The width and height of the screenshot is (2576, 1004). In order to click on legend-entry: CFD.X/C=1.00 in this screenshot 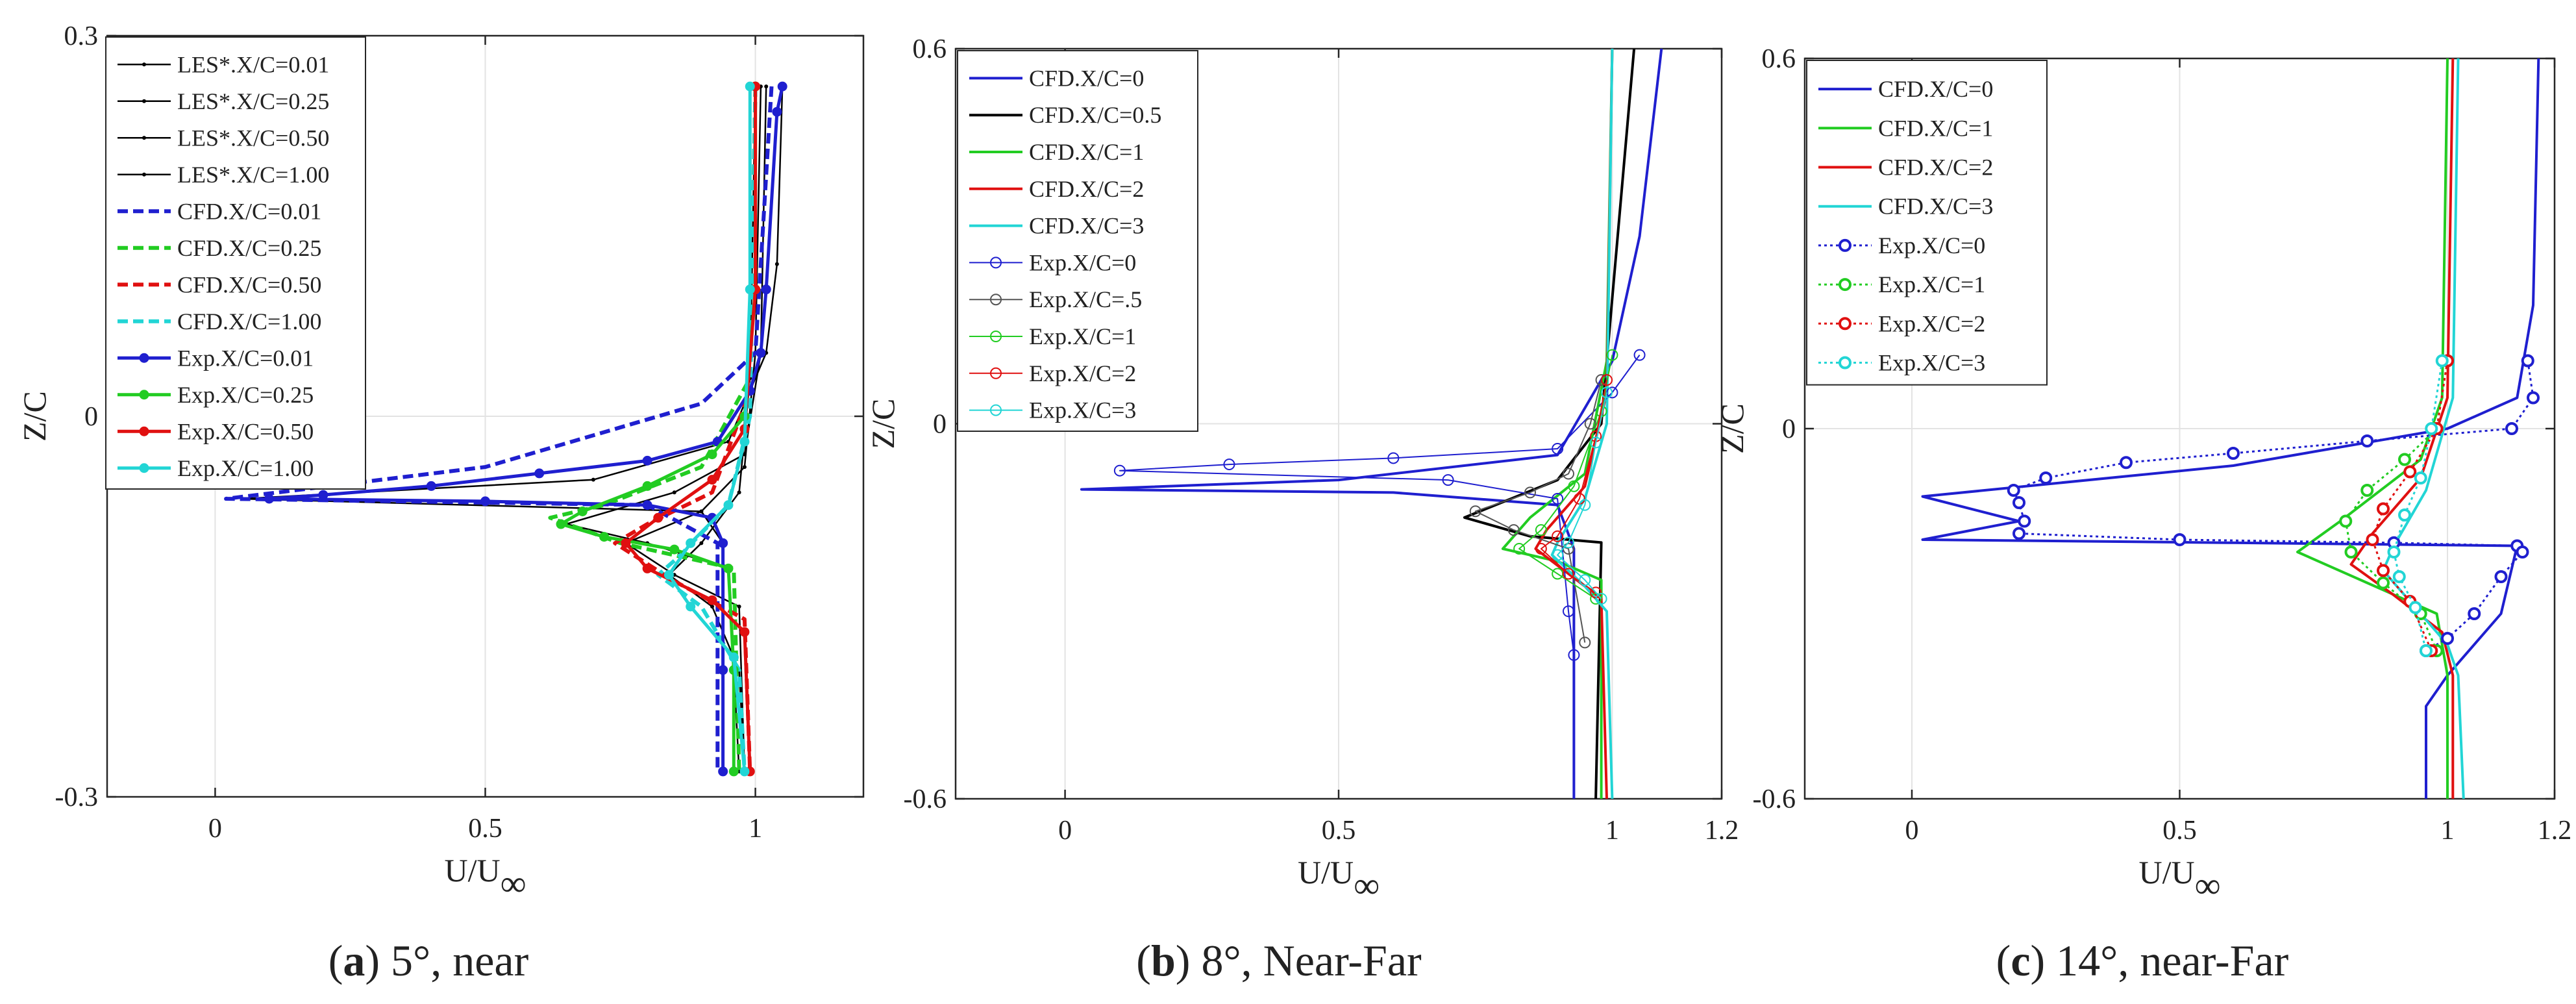, I will do `click(219, 321)`.